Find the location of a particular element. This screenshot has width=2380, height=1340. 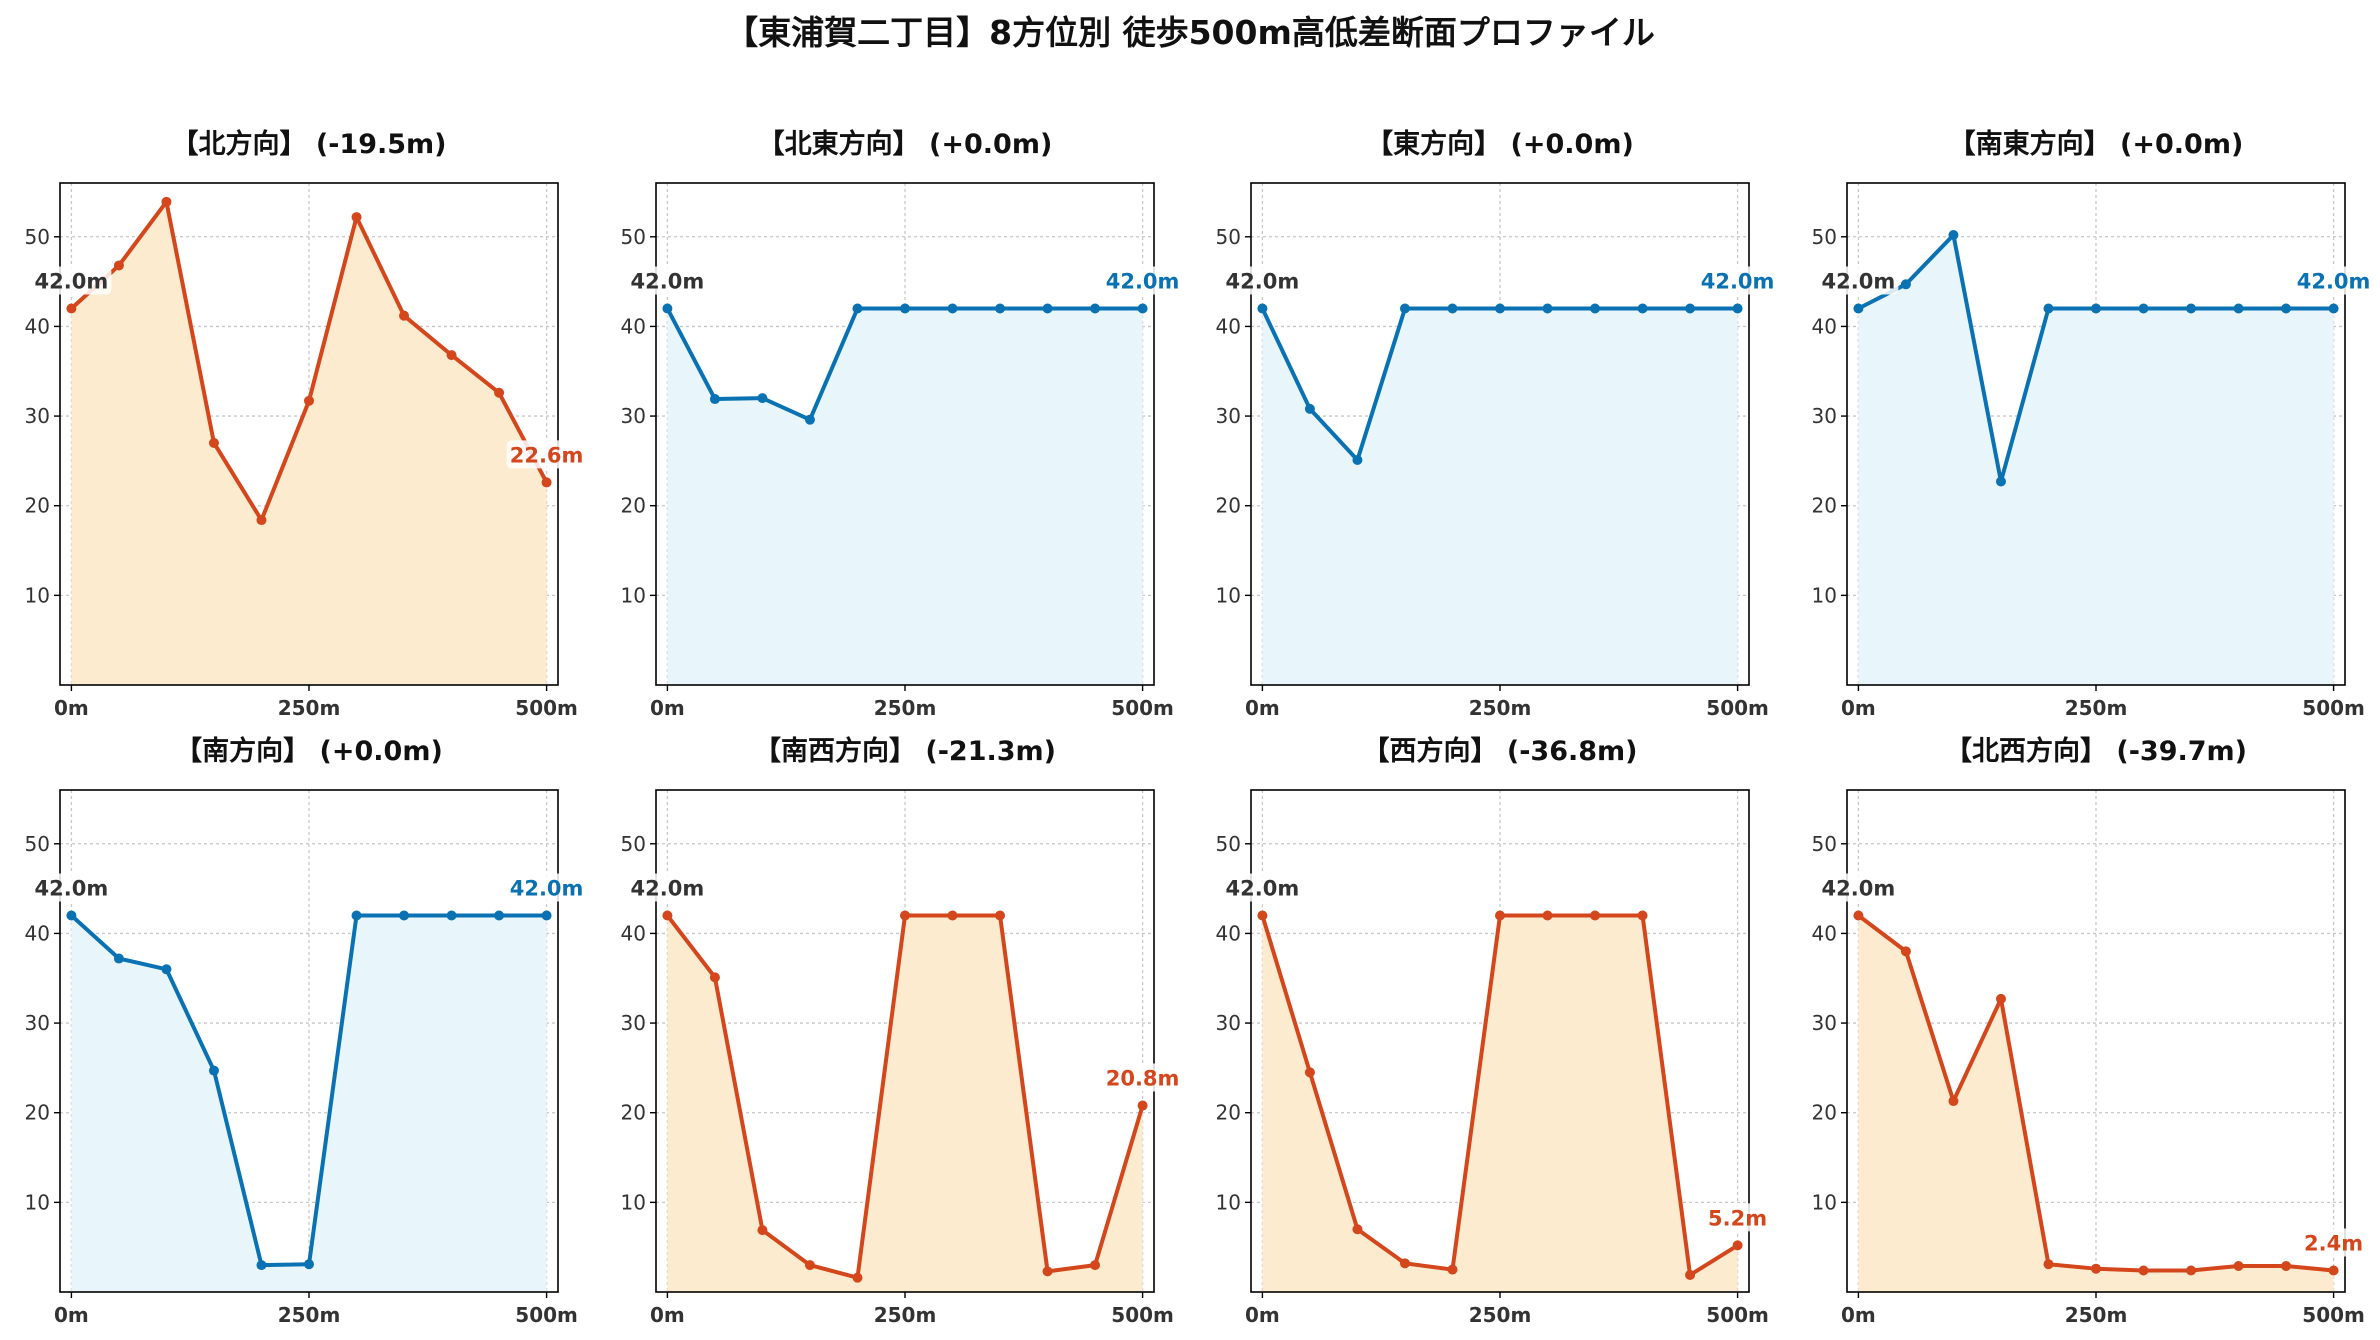

end-label: 2.4m is located at coordinates (2333, 1243).